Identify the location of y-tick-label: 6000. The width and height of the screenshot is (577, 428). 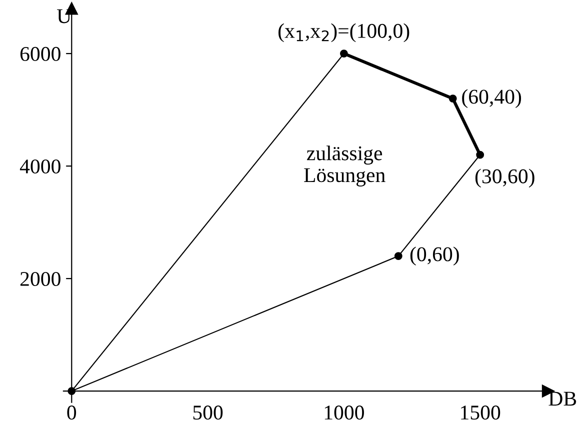
(40, 53).